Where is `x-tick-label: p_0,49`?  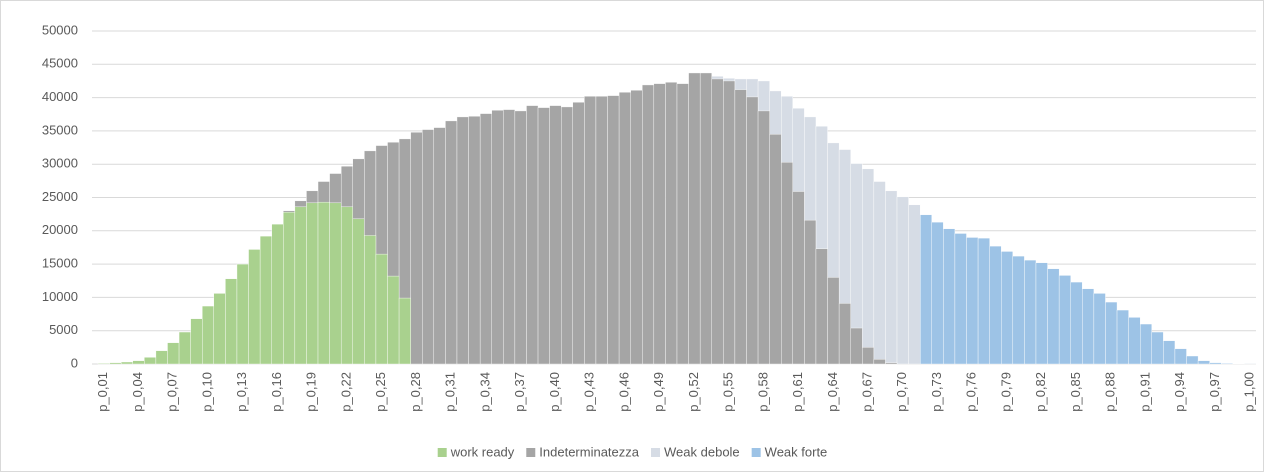 x-tick-label: p_0,49 is located at coordinates (658, 392).